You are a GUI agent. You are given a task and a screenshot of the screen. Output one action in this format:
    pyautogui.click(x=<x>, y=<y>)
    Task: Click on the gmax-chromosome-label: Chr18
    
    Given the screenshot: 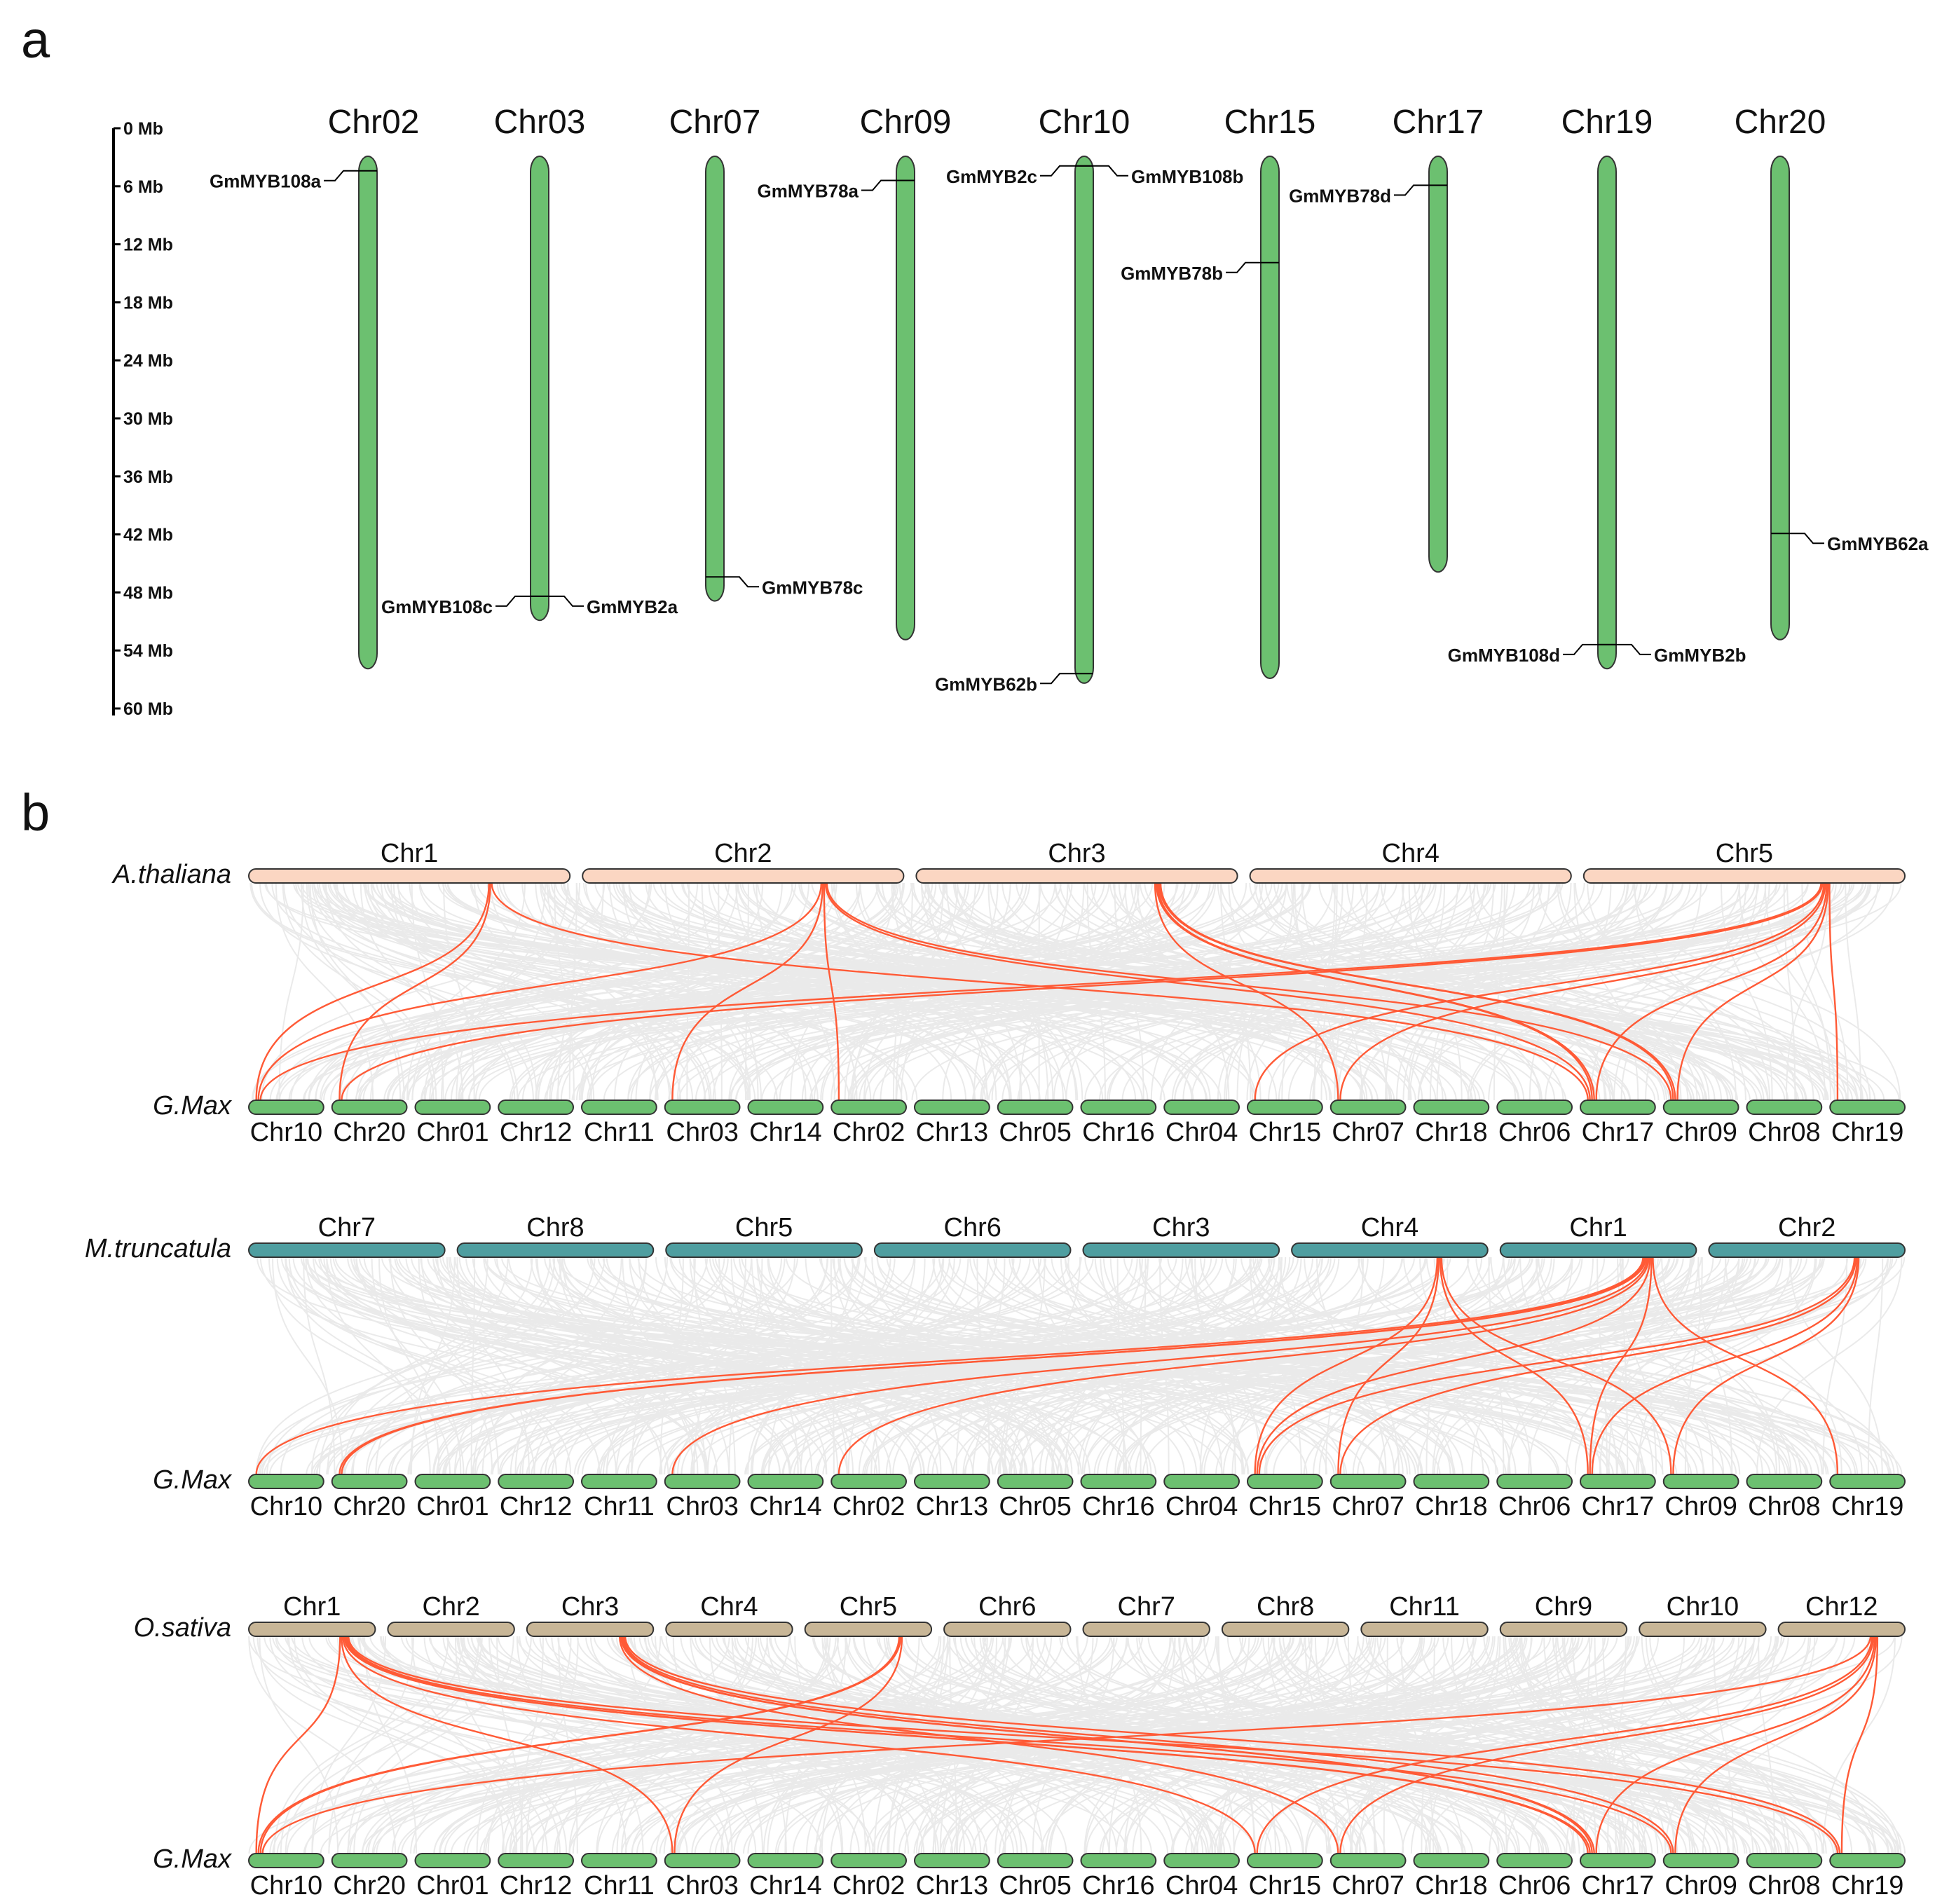 What is the action you would take?
    pyautogui.click(x=1452, y=1886)
    